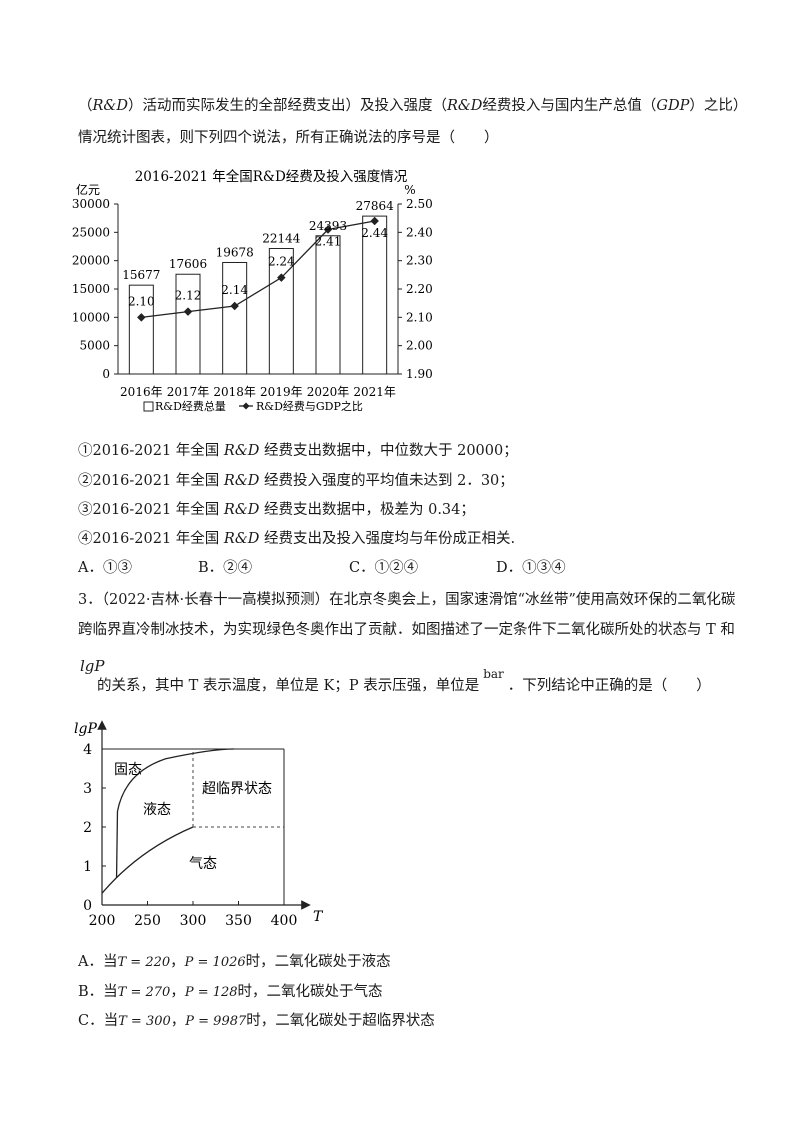 This screenshot has width=800, height=1132. What do you see at coordinates (531, 568) in the screenshot?
I see `q2-option-d: D．①③④` at bounding box center [531, 568].